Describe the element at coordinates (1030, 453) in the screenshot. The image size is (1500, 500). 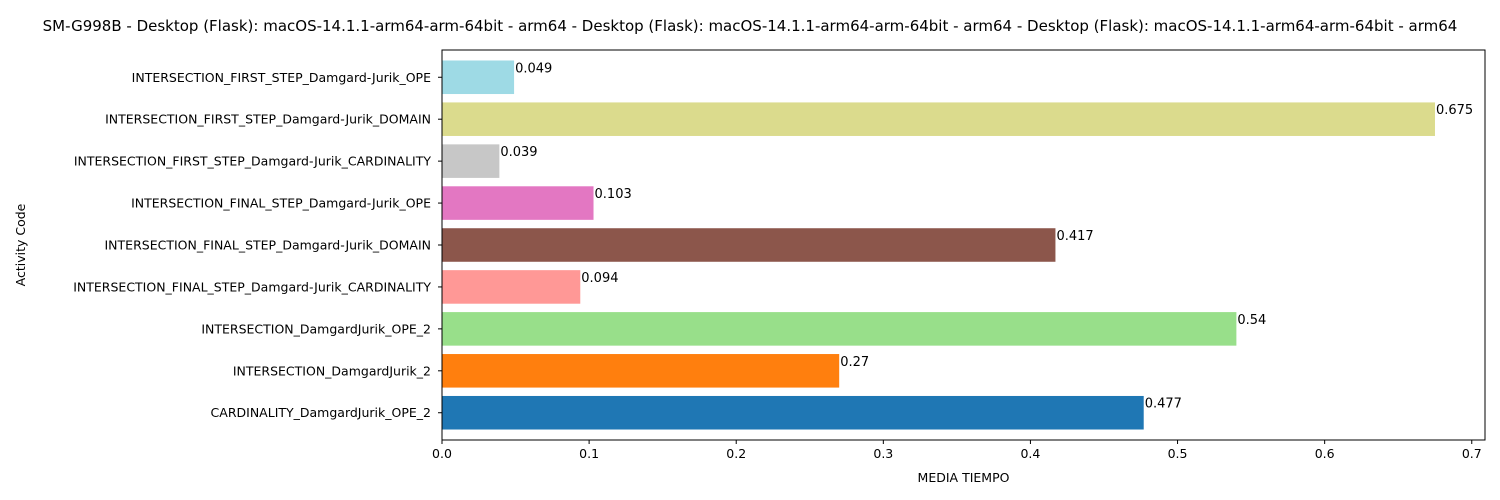
I see `x-tick-label: 0.4` at that location.